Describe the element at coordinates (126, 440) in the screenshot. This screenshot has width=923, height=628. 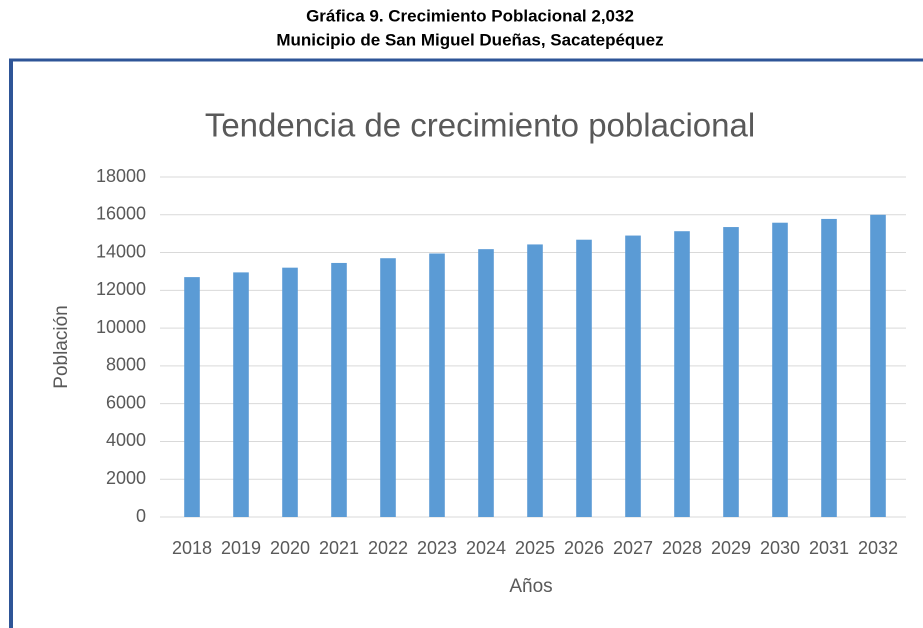
I see `y-tick-label: 4000` at that location.